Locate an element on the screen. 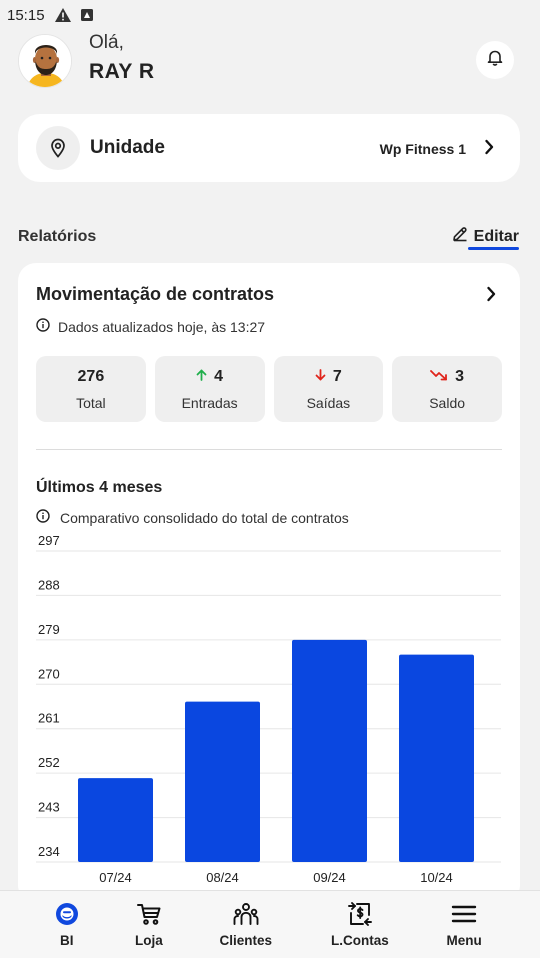 The height and width of the screenshot is (958, 540). nav-item-bi: BI is located at coordinates (67, 924).